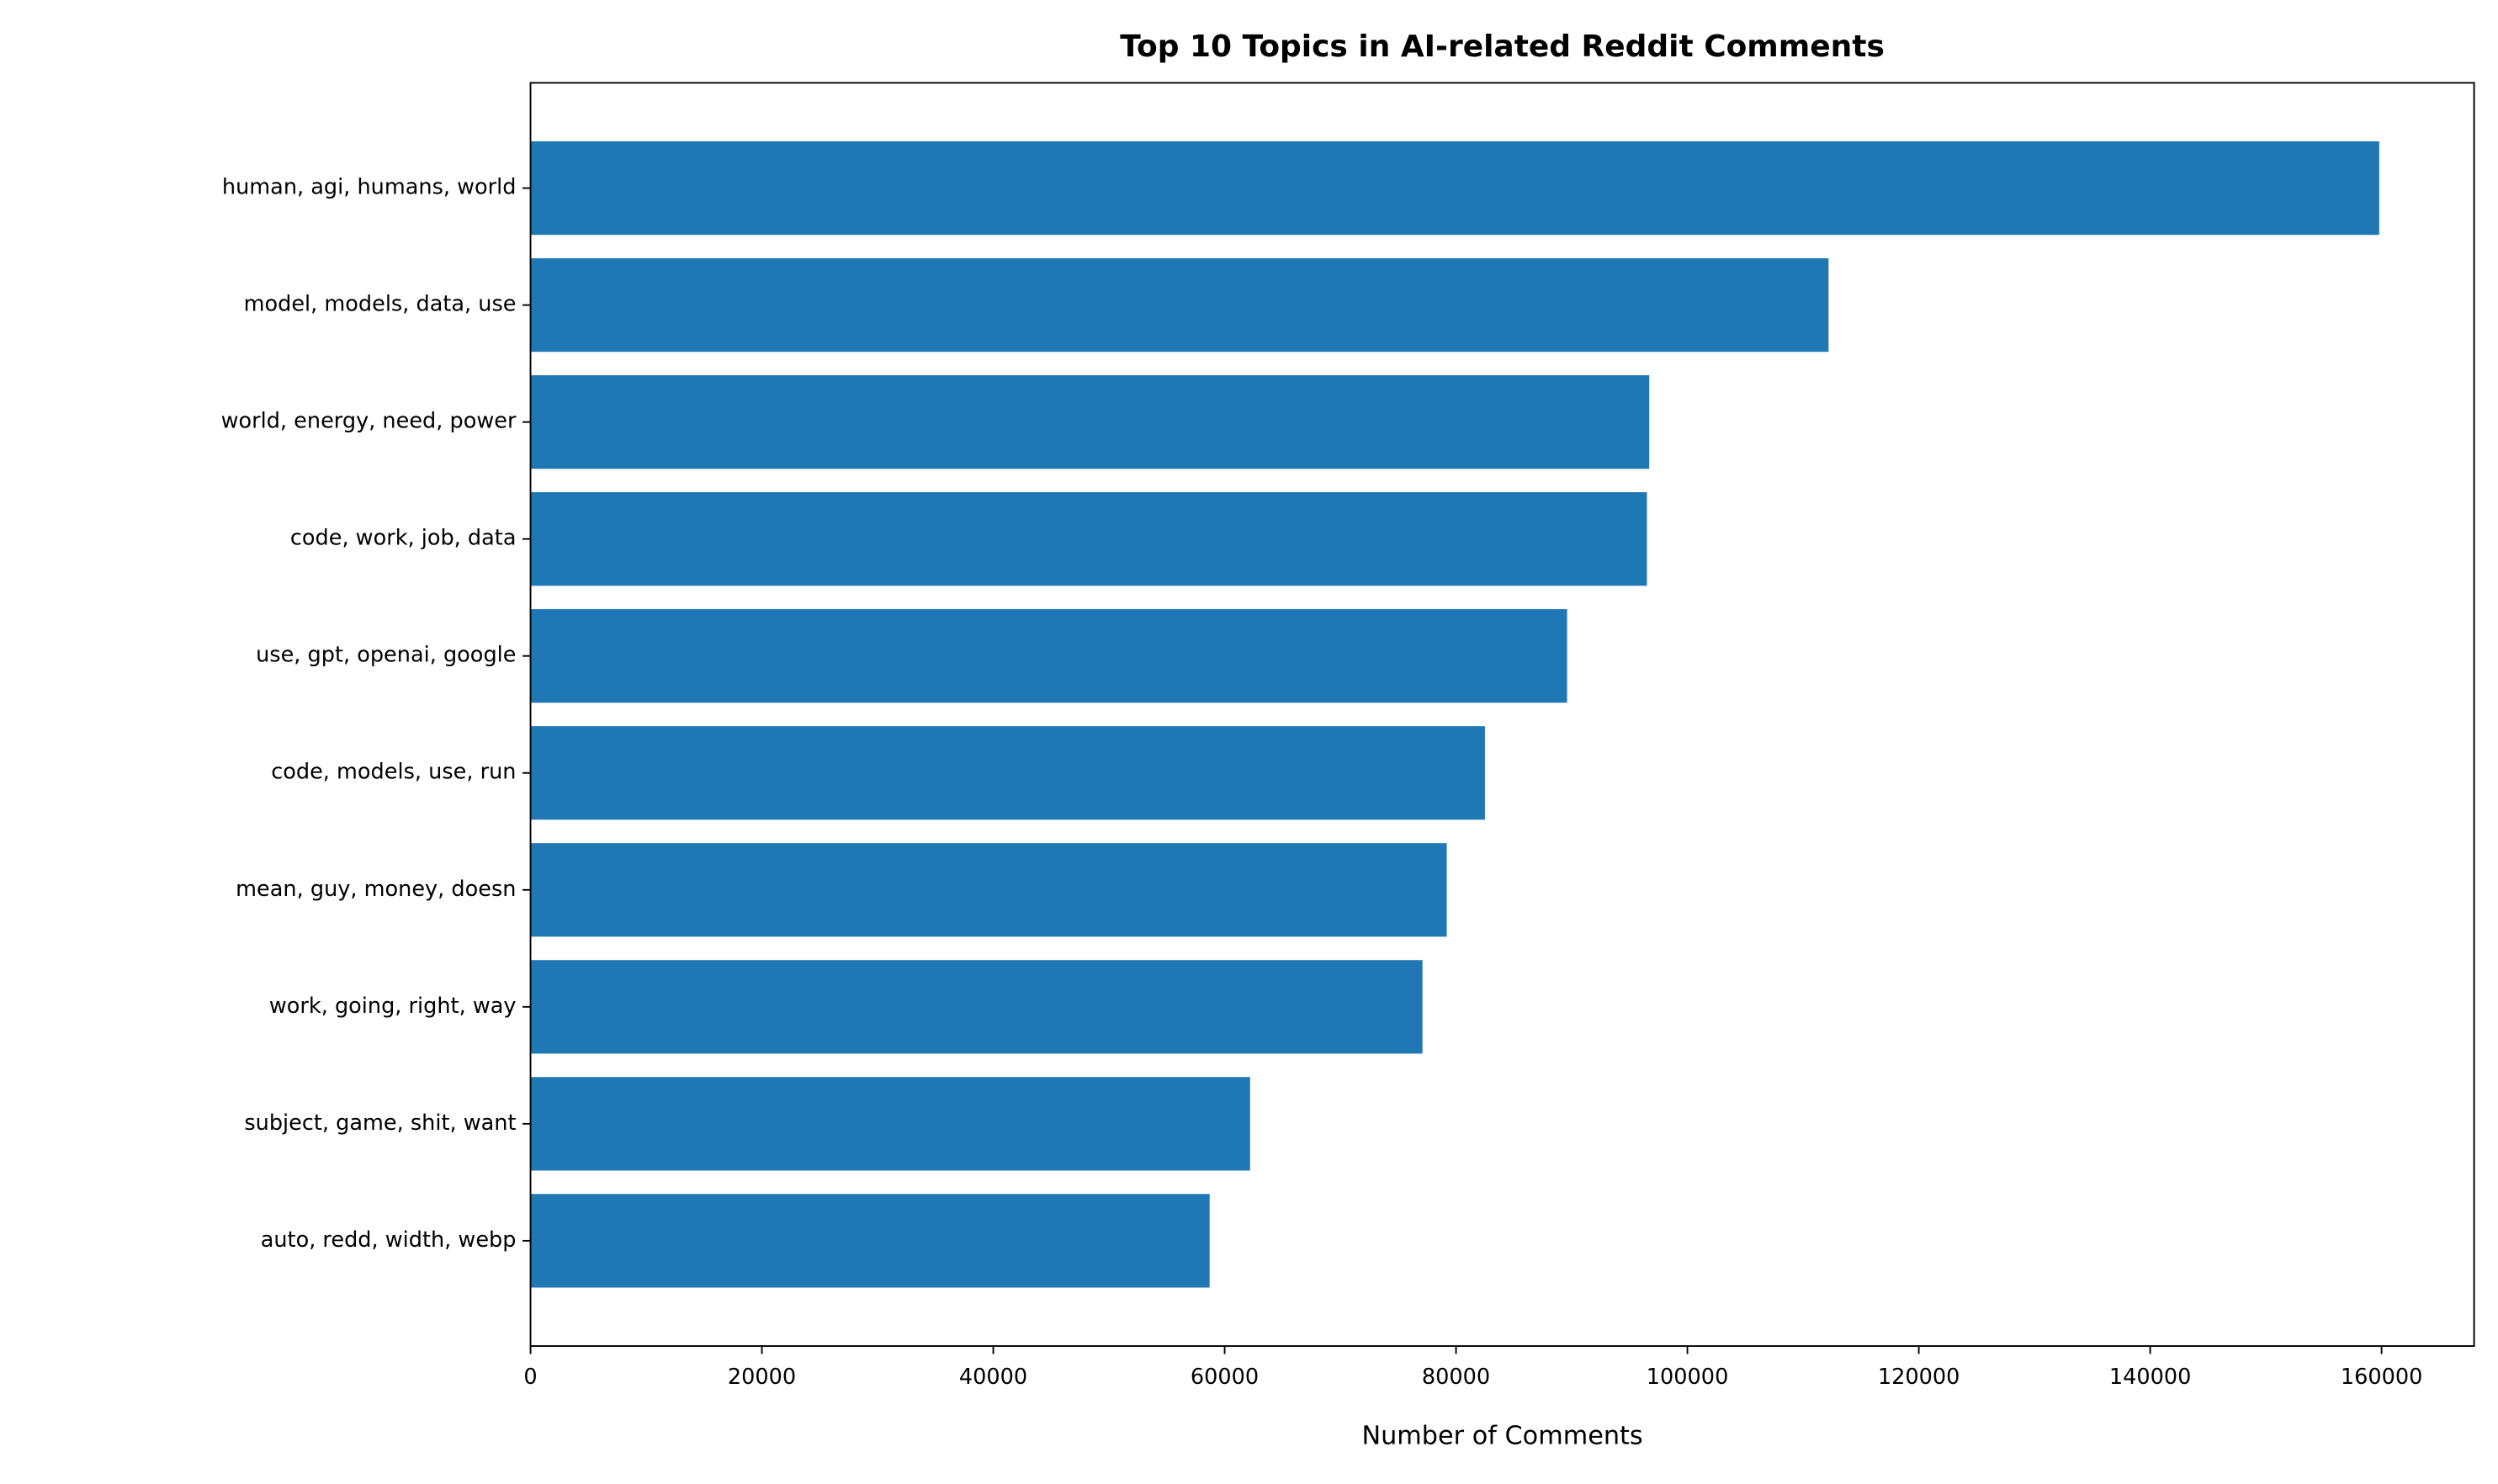  Describe the element at coordinates (530, 1377) in the screenshot. I see `x-tick-label: 0` at that location.